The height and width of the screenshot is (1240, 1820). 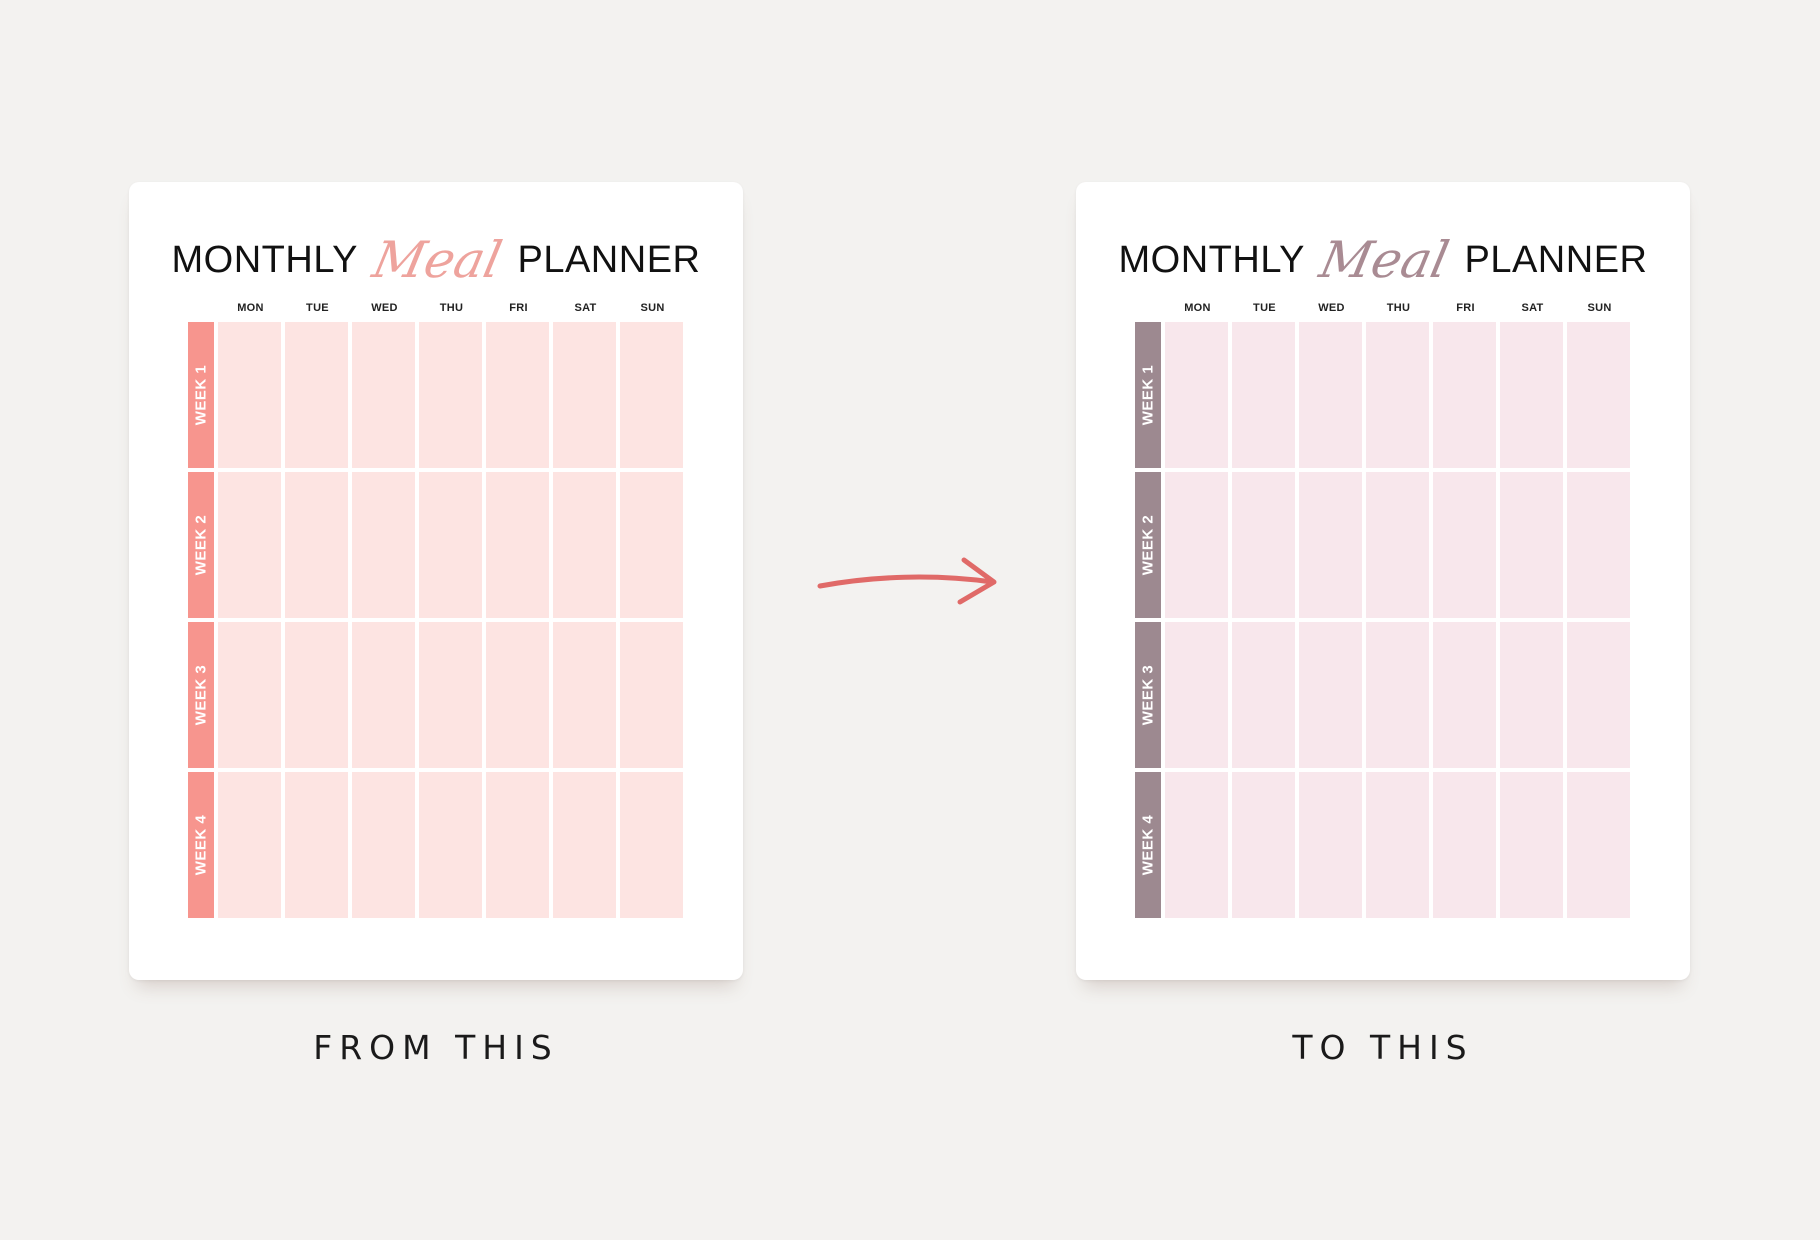 I want to click on day-label: THU, so click(x=451, y=308).